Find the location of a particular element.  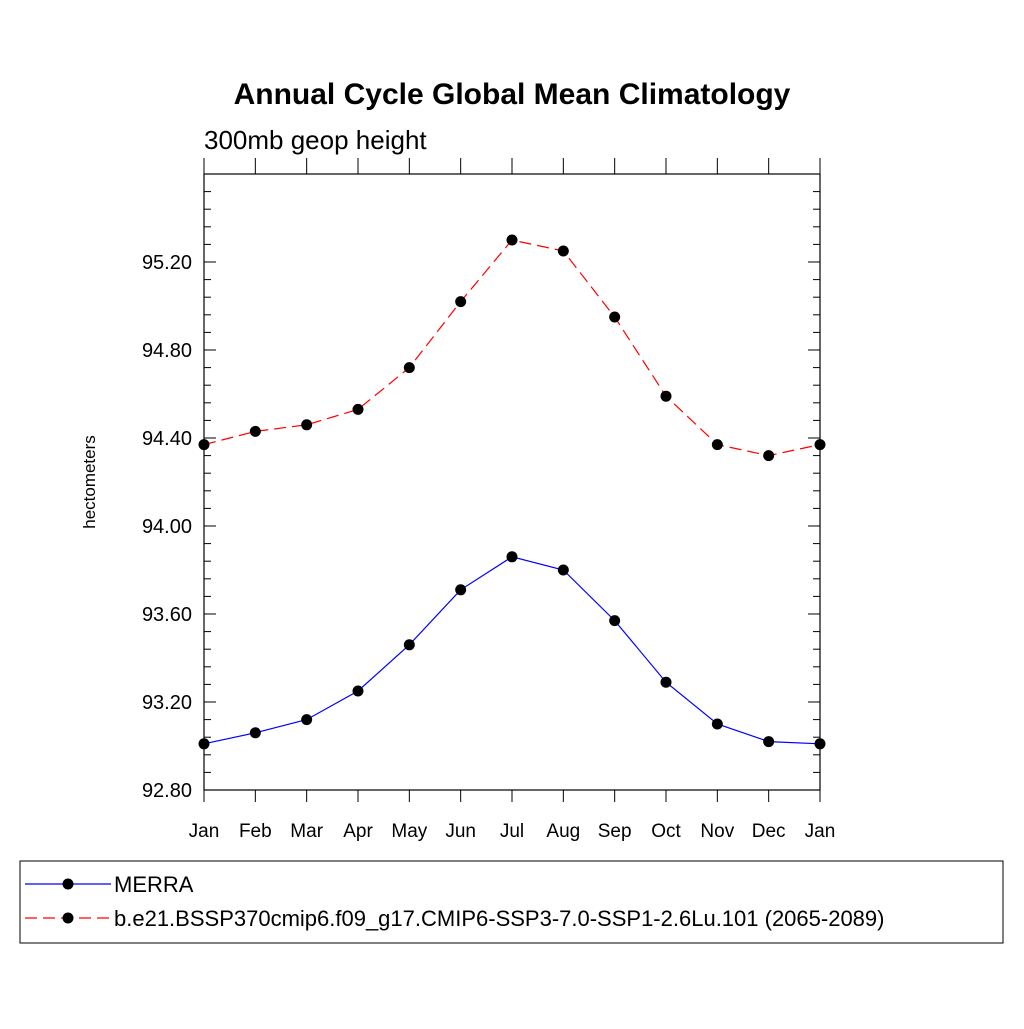

legend-box is located at coordinates (511, 902).